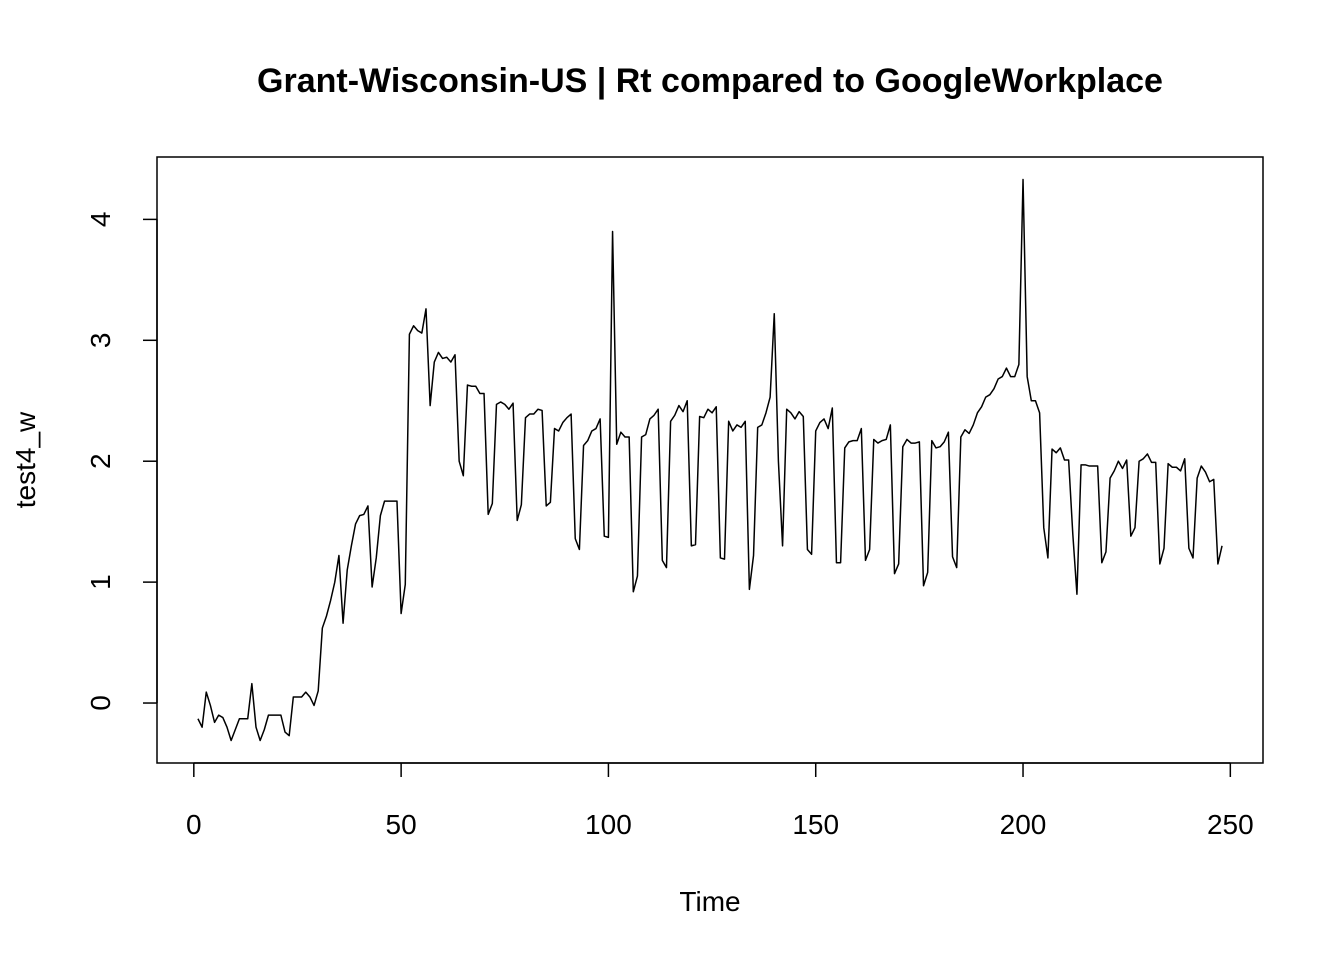 Image resolution: width=1344 pixels, height=965 pixels. I want to click on x-tick-label: 100, so click(608, 824).